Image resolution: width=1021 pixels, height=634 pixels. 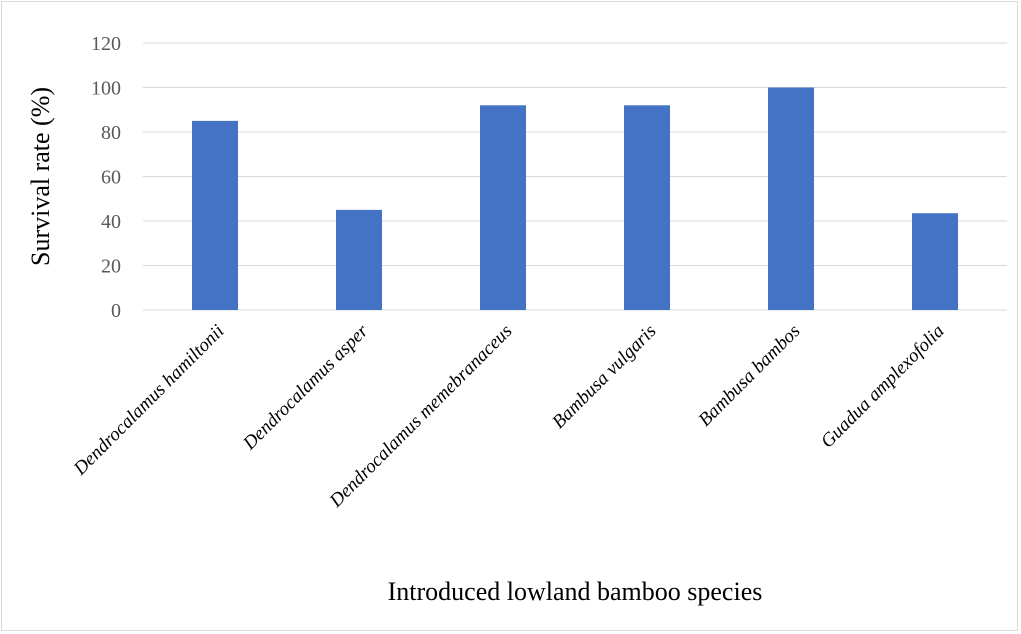 What do you see at coordinates (883, 387) in the screenshot?
I see `x-category-label: Guadua amplexofolia` at bounding box center [883, 387].